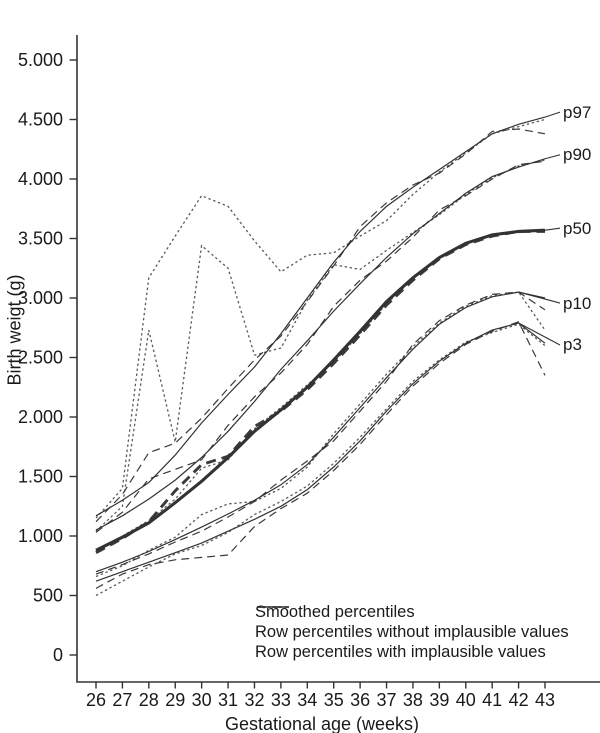  What do you see at coordinates (552, 157) in the screenshot?
I see `leader-line-p90` at bounding box center [552, 157].